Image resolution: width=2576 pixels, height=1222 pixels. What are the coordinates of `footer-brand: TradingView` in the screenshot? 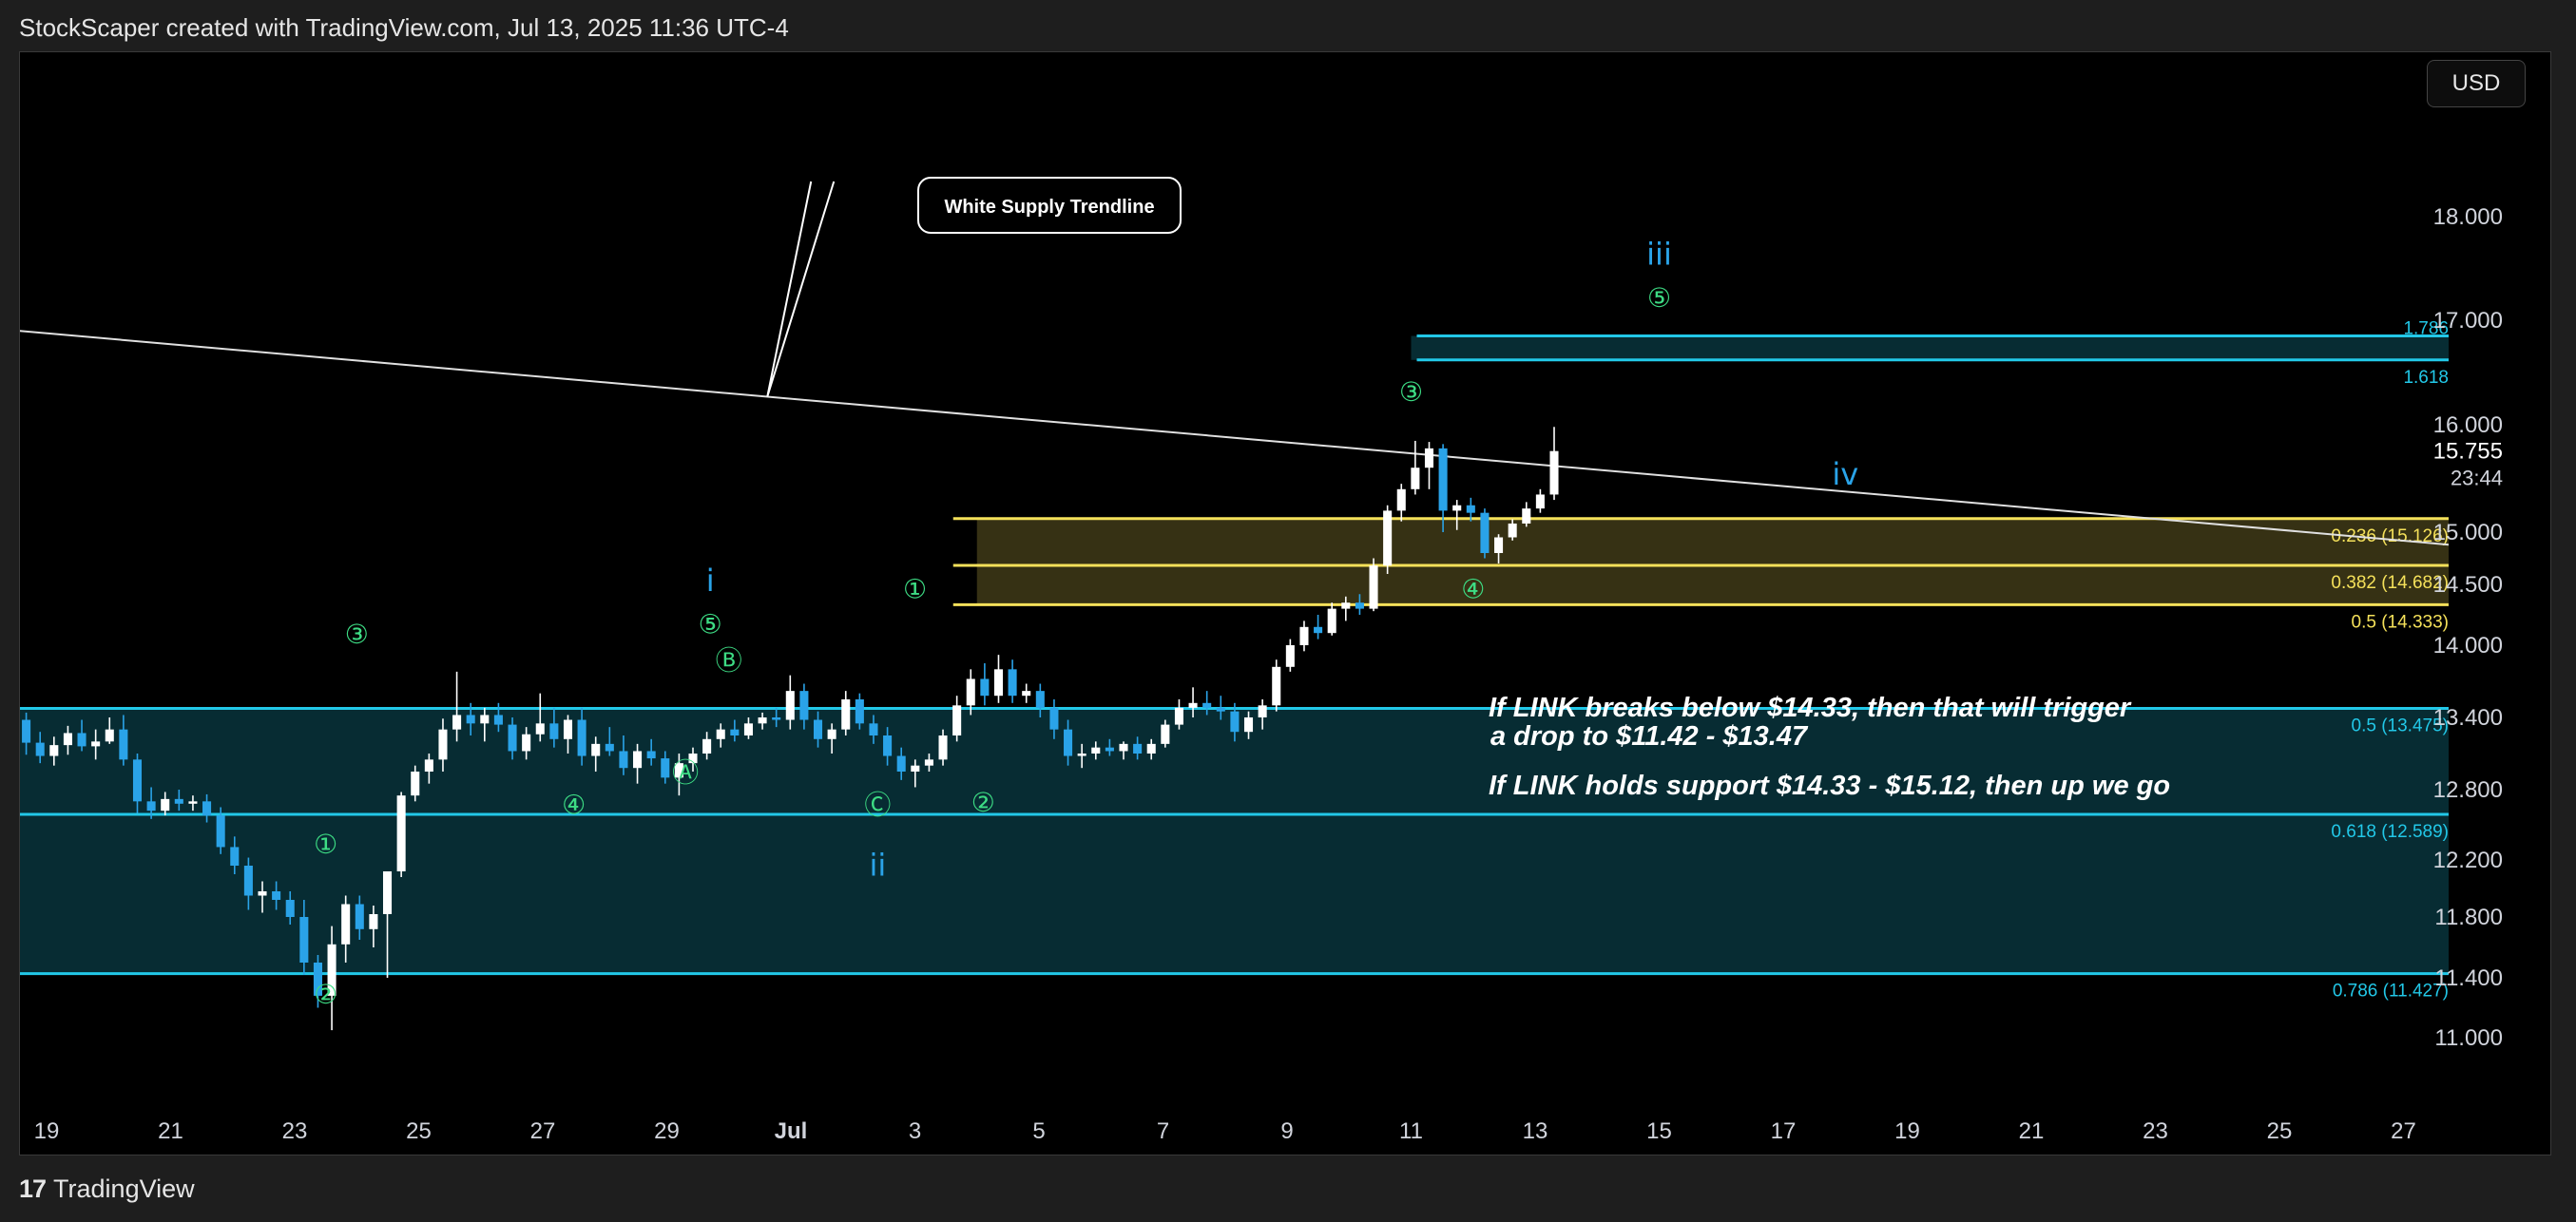 It's located at (124, 1188).